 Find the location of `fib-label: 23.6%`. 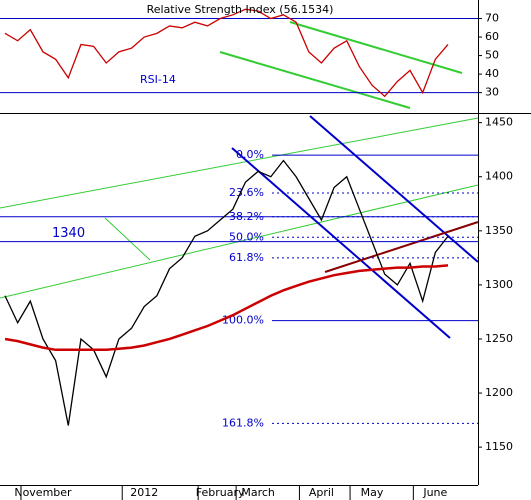

fib-label: 23.6% is located at coordinates (246, 192).